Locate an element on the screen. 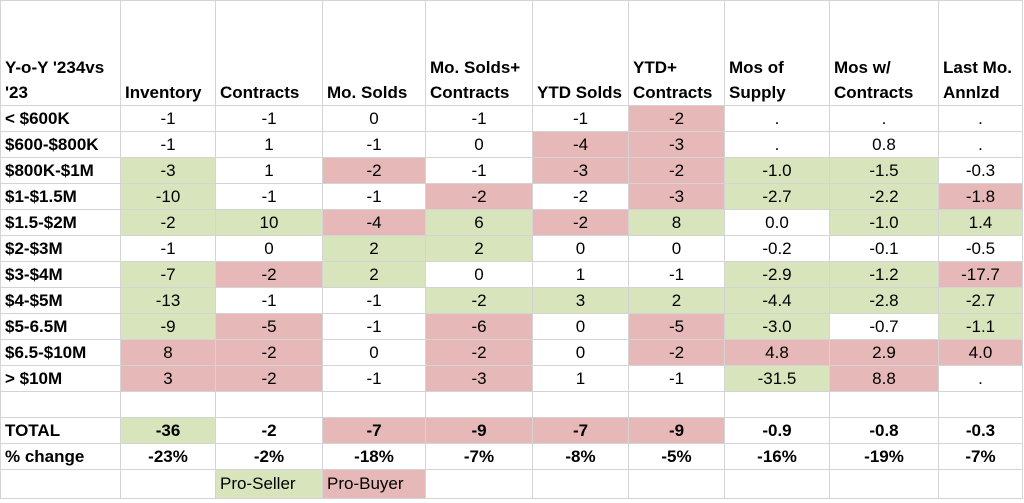 This screenshot has height=503, width=1024. data-cell: -1.1 is located at coordinates (980, 326).